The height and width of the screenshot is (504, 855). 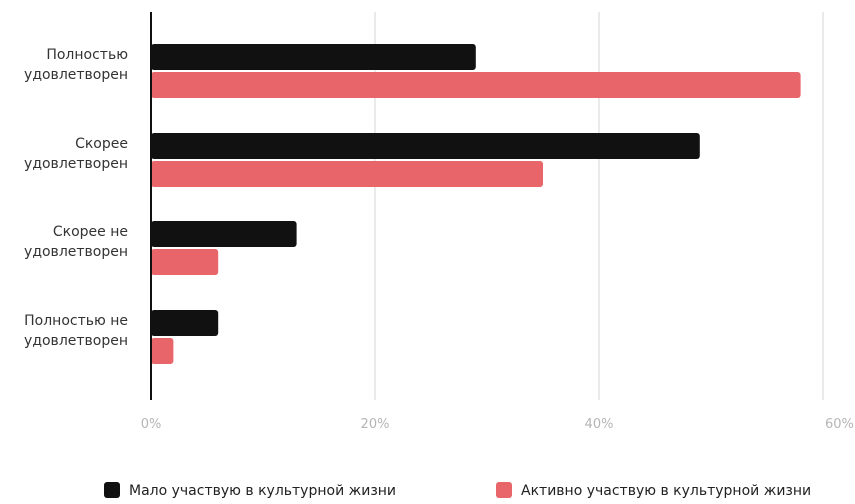 I want to click on x-tick-label-2: 40%, so click(x=599, y=424).